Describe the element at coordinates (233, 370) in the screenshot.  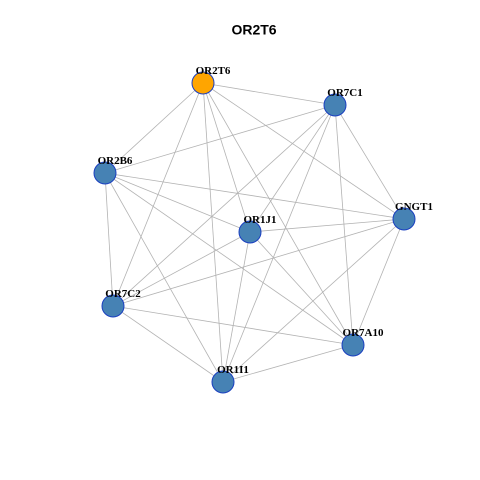
I see `node-label: OR1I1` at that location.